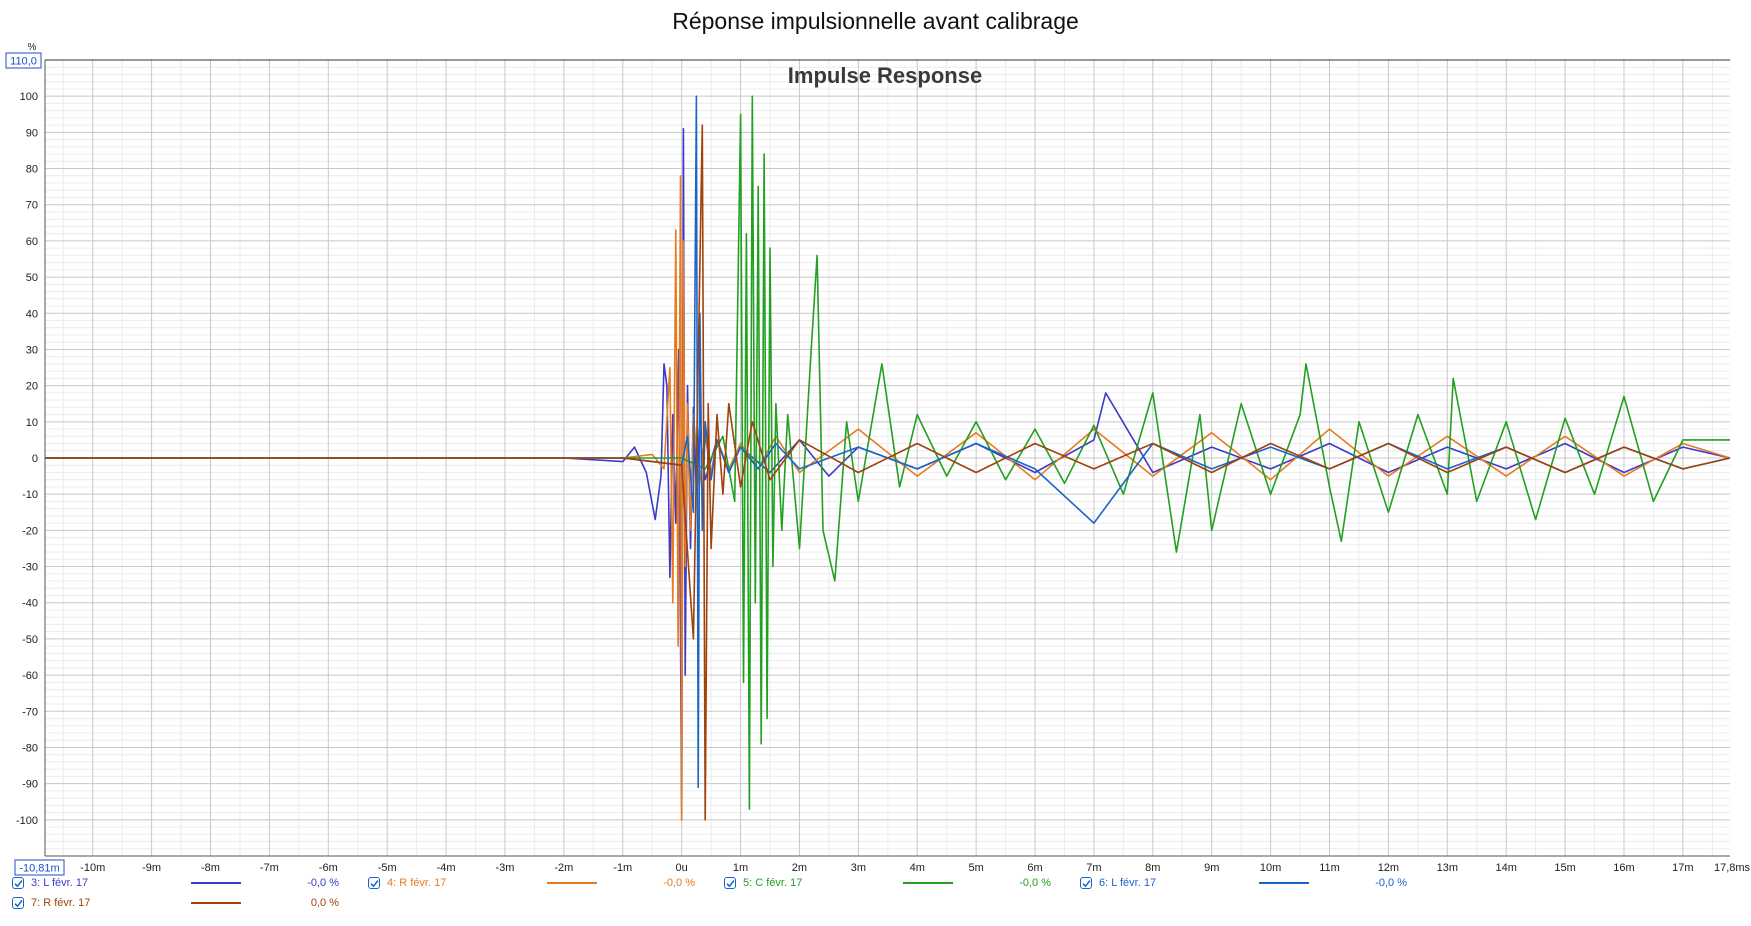 The width and height of the screenshot is (1751, 926). What do you see at coordinates (175, 903) in the screenshot?
I see `legend-entry: 7: R févr. 17 0,0 %` at bounding box center [175, 903].